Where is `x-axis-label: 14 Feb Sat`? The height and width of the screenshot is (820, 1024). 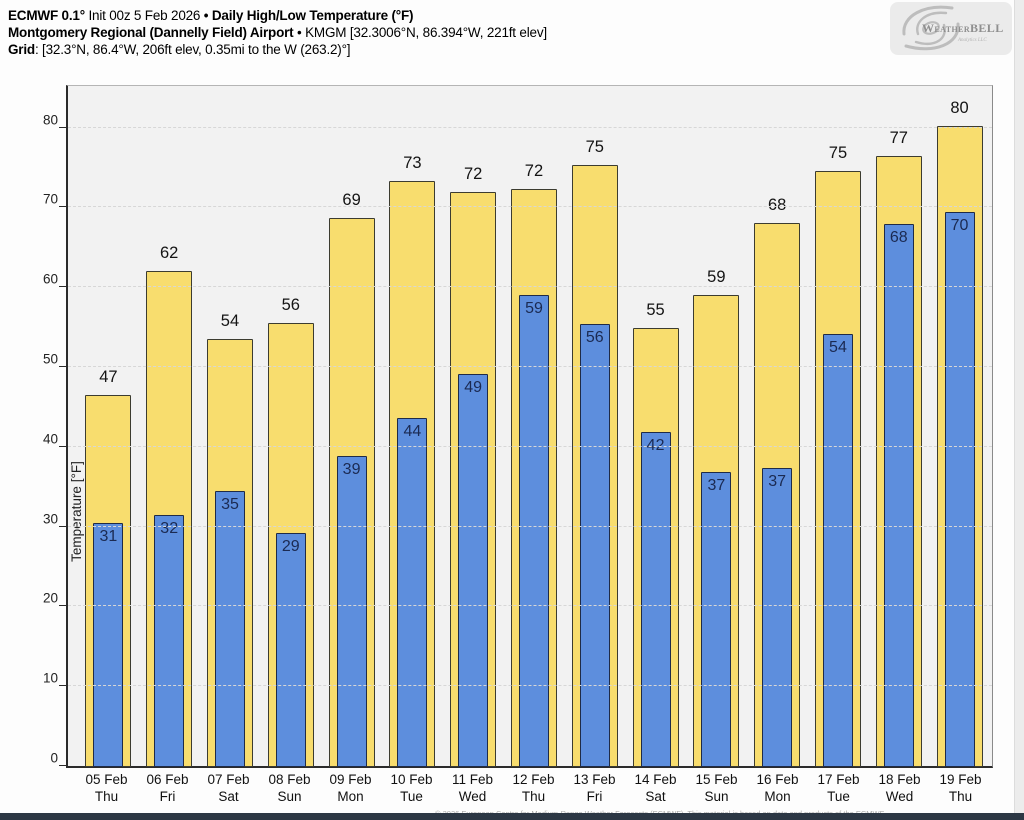 x-axis-label: 14 Feb Sat is located at coordinates (655, 788).